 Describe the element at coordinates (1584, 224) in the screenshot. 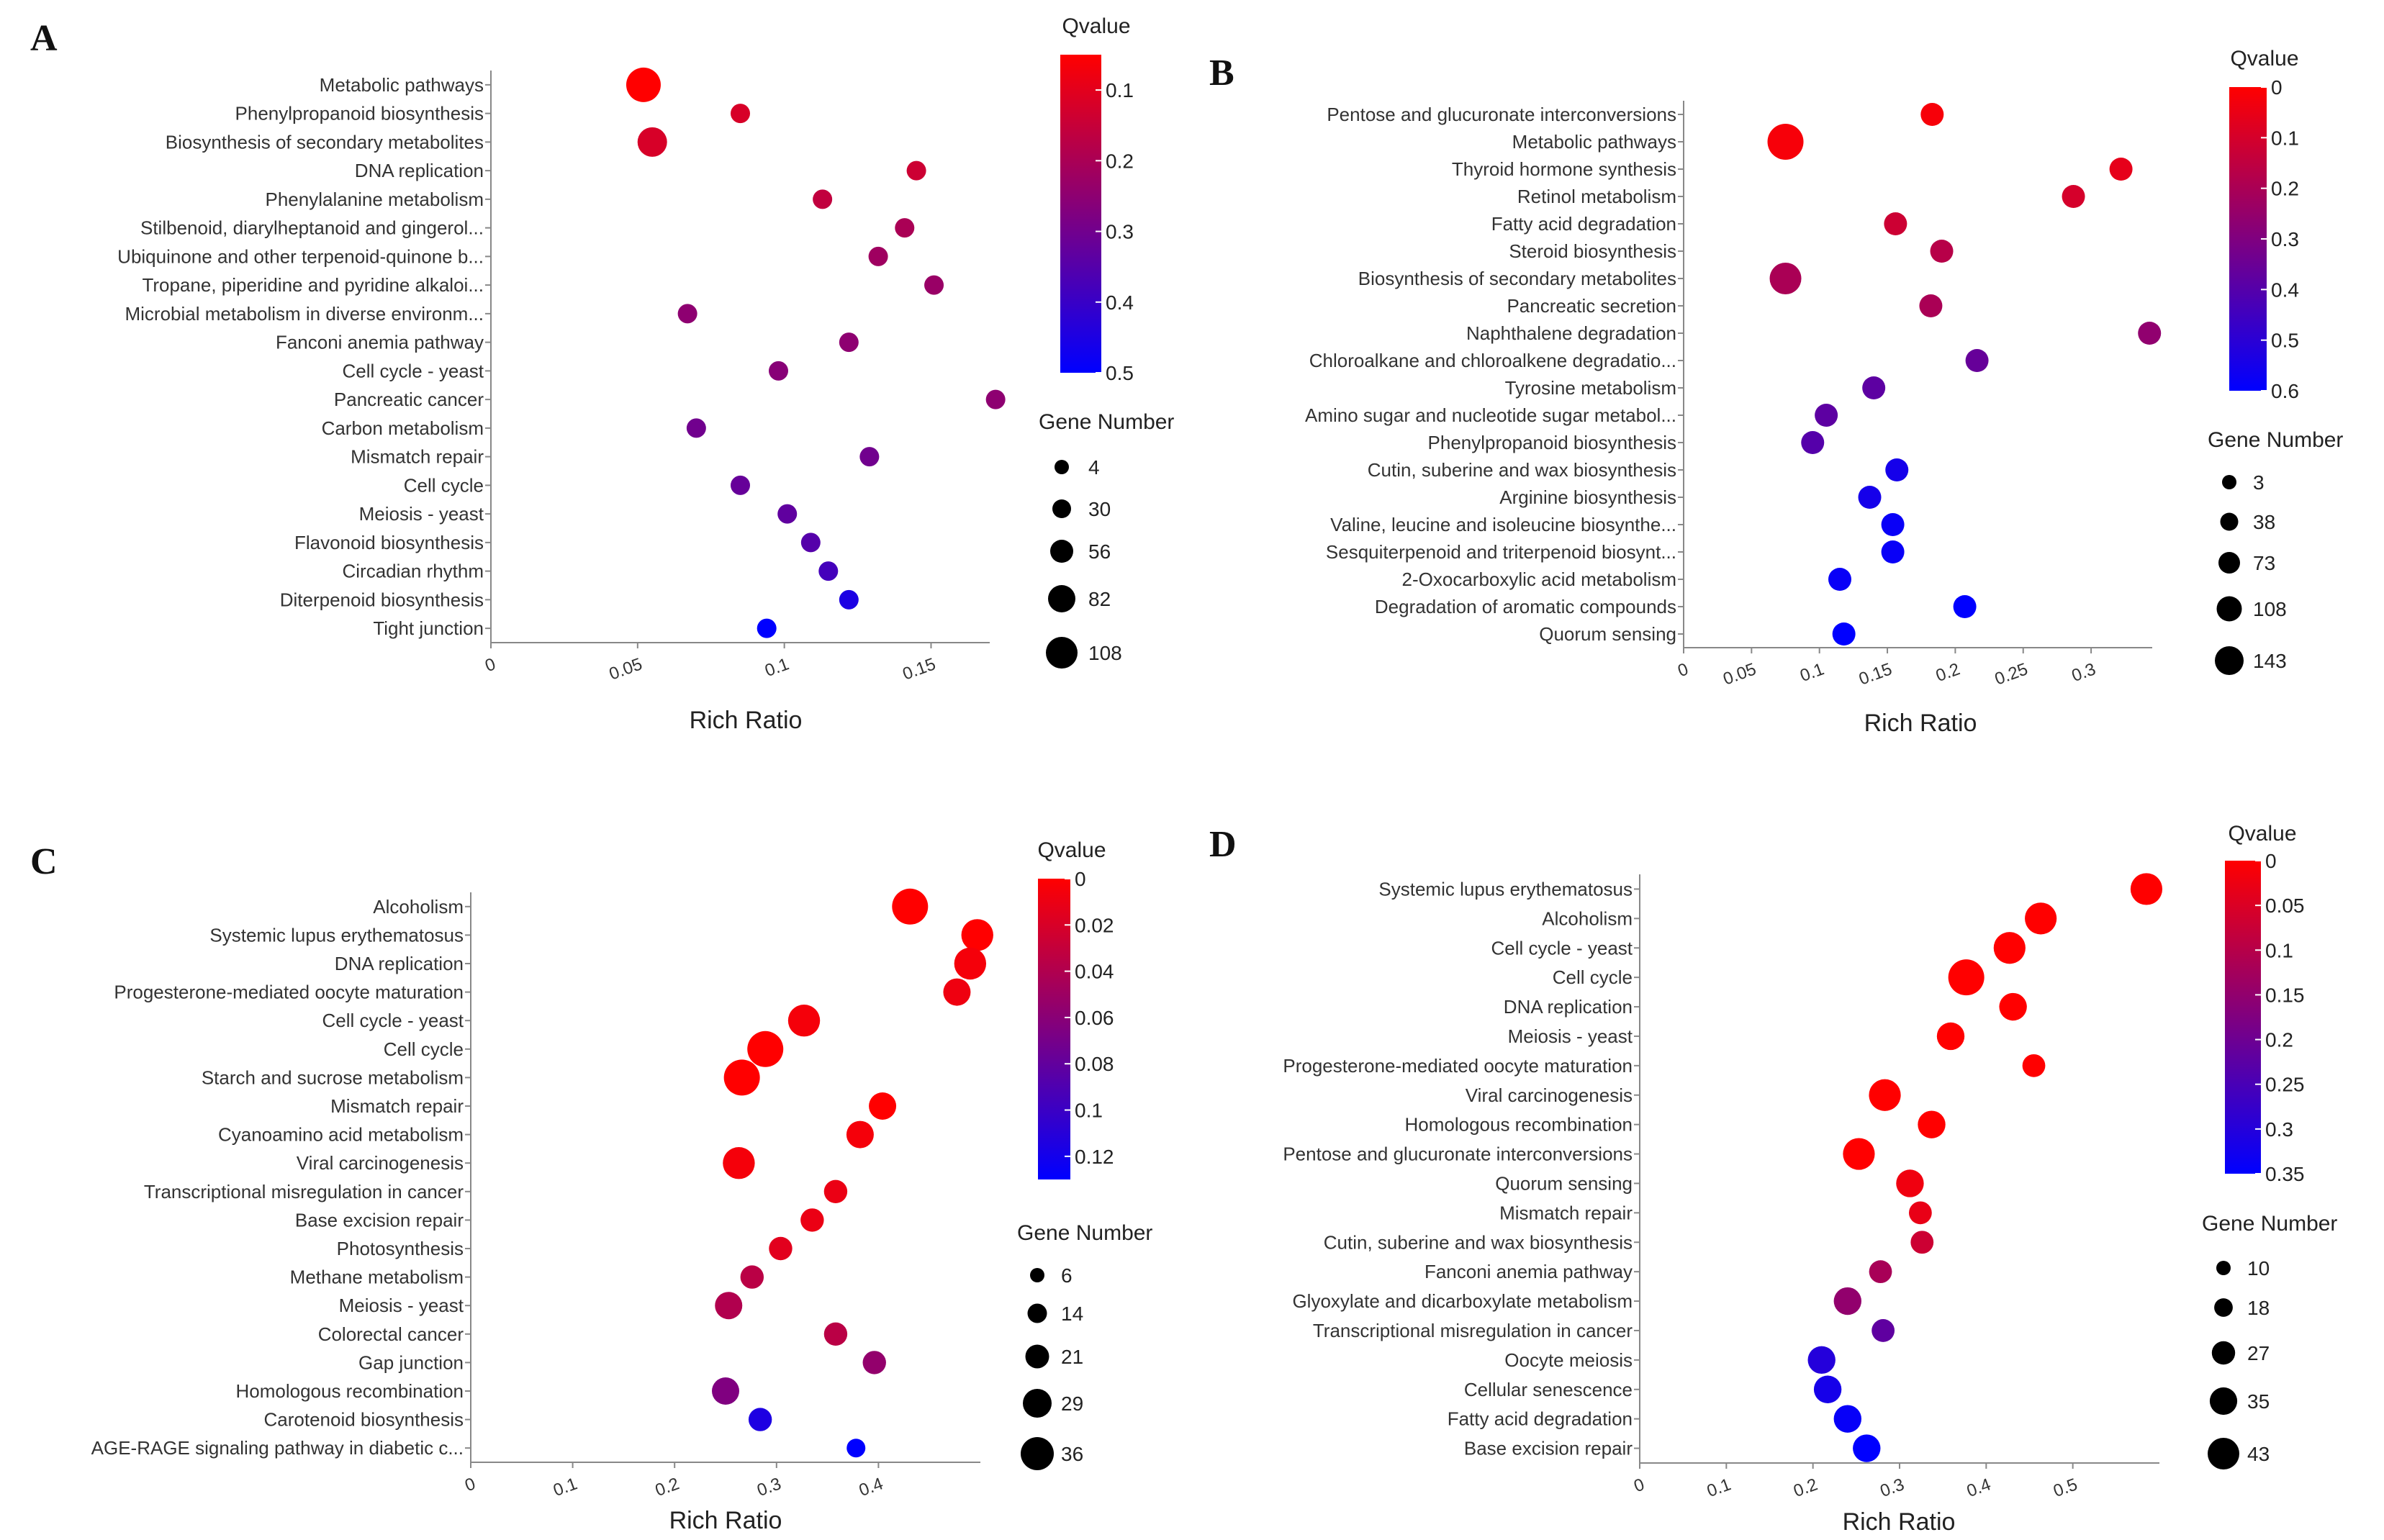

I see `y-tick-label: Fatty acid degradation` at that location.